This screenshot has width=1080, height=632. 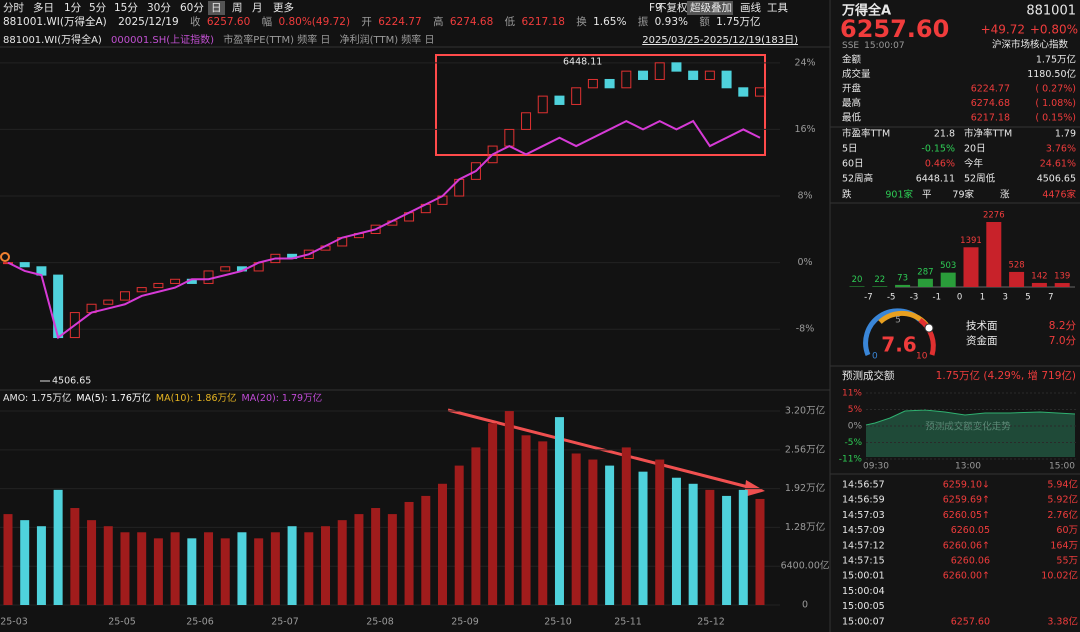 I want to click on value: 8.2分, so click(x=1063, y=326).